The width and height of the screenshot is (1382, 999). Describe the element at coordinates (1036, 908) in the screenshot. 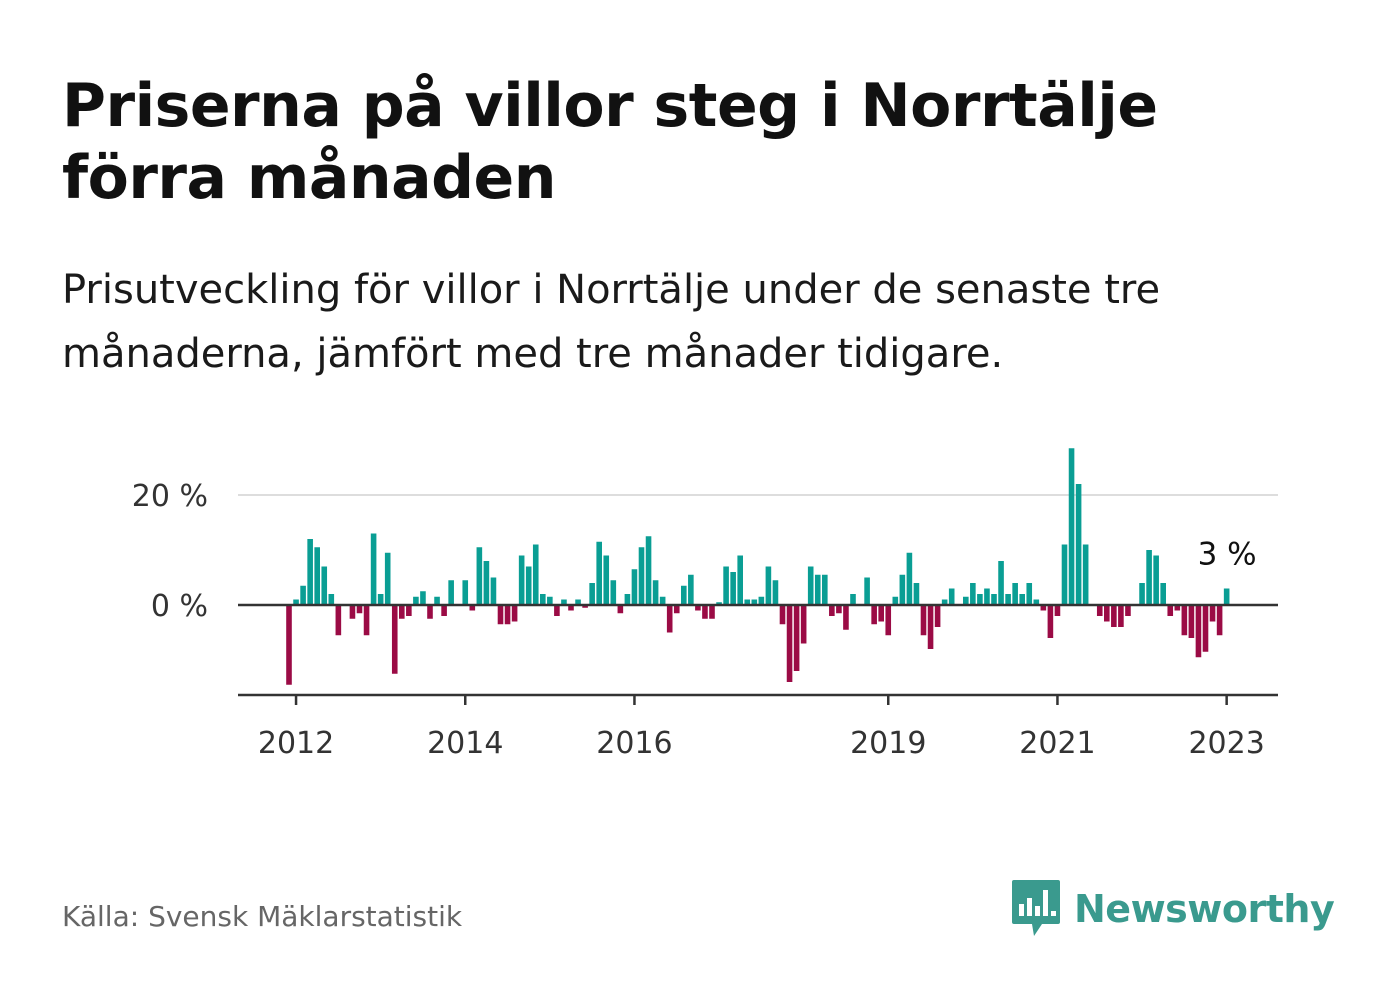

I see `bar-chart-speech-bubble-icon` at that location.